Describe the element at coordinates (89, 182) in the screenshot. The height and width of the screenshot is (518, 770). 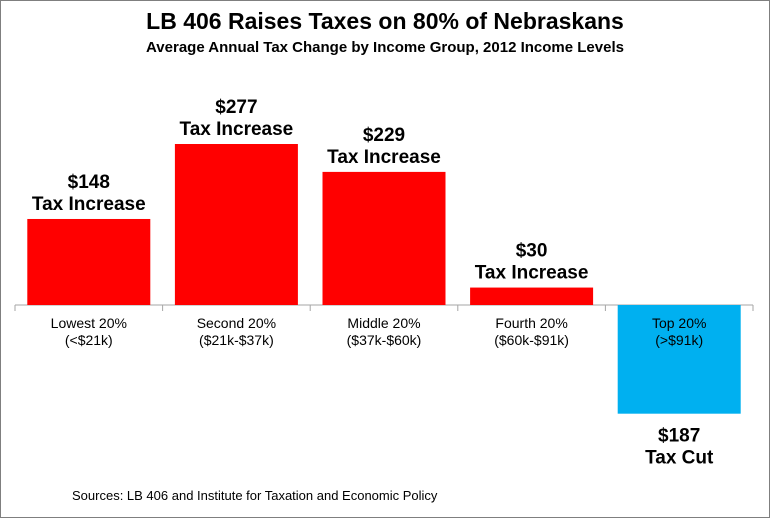
I see `data-label-value: $148` at that location.